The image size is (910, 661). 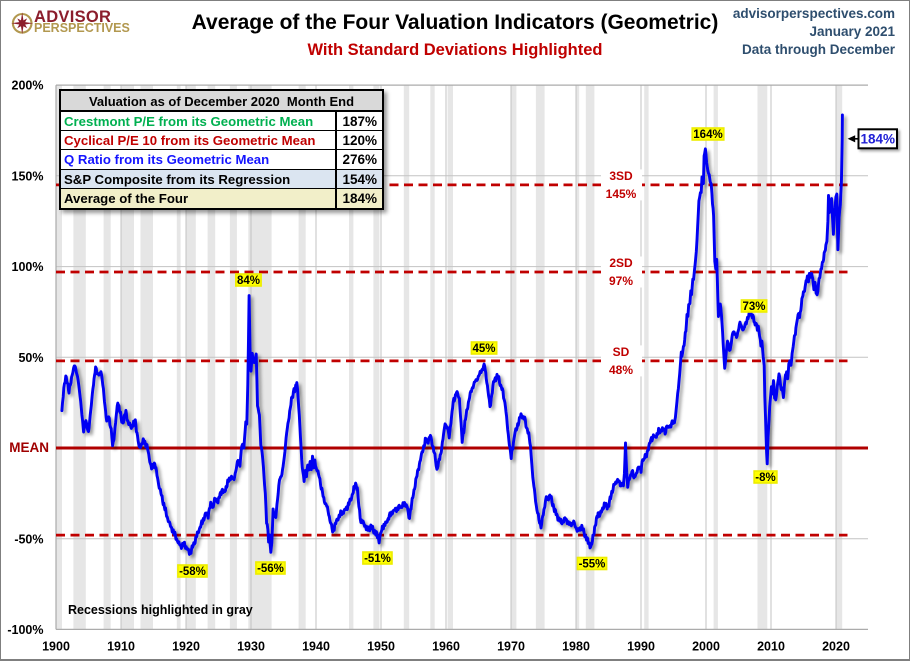 I want to click on svg-text: Recessions highlighted in gray, so click(x=160, y=610).